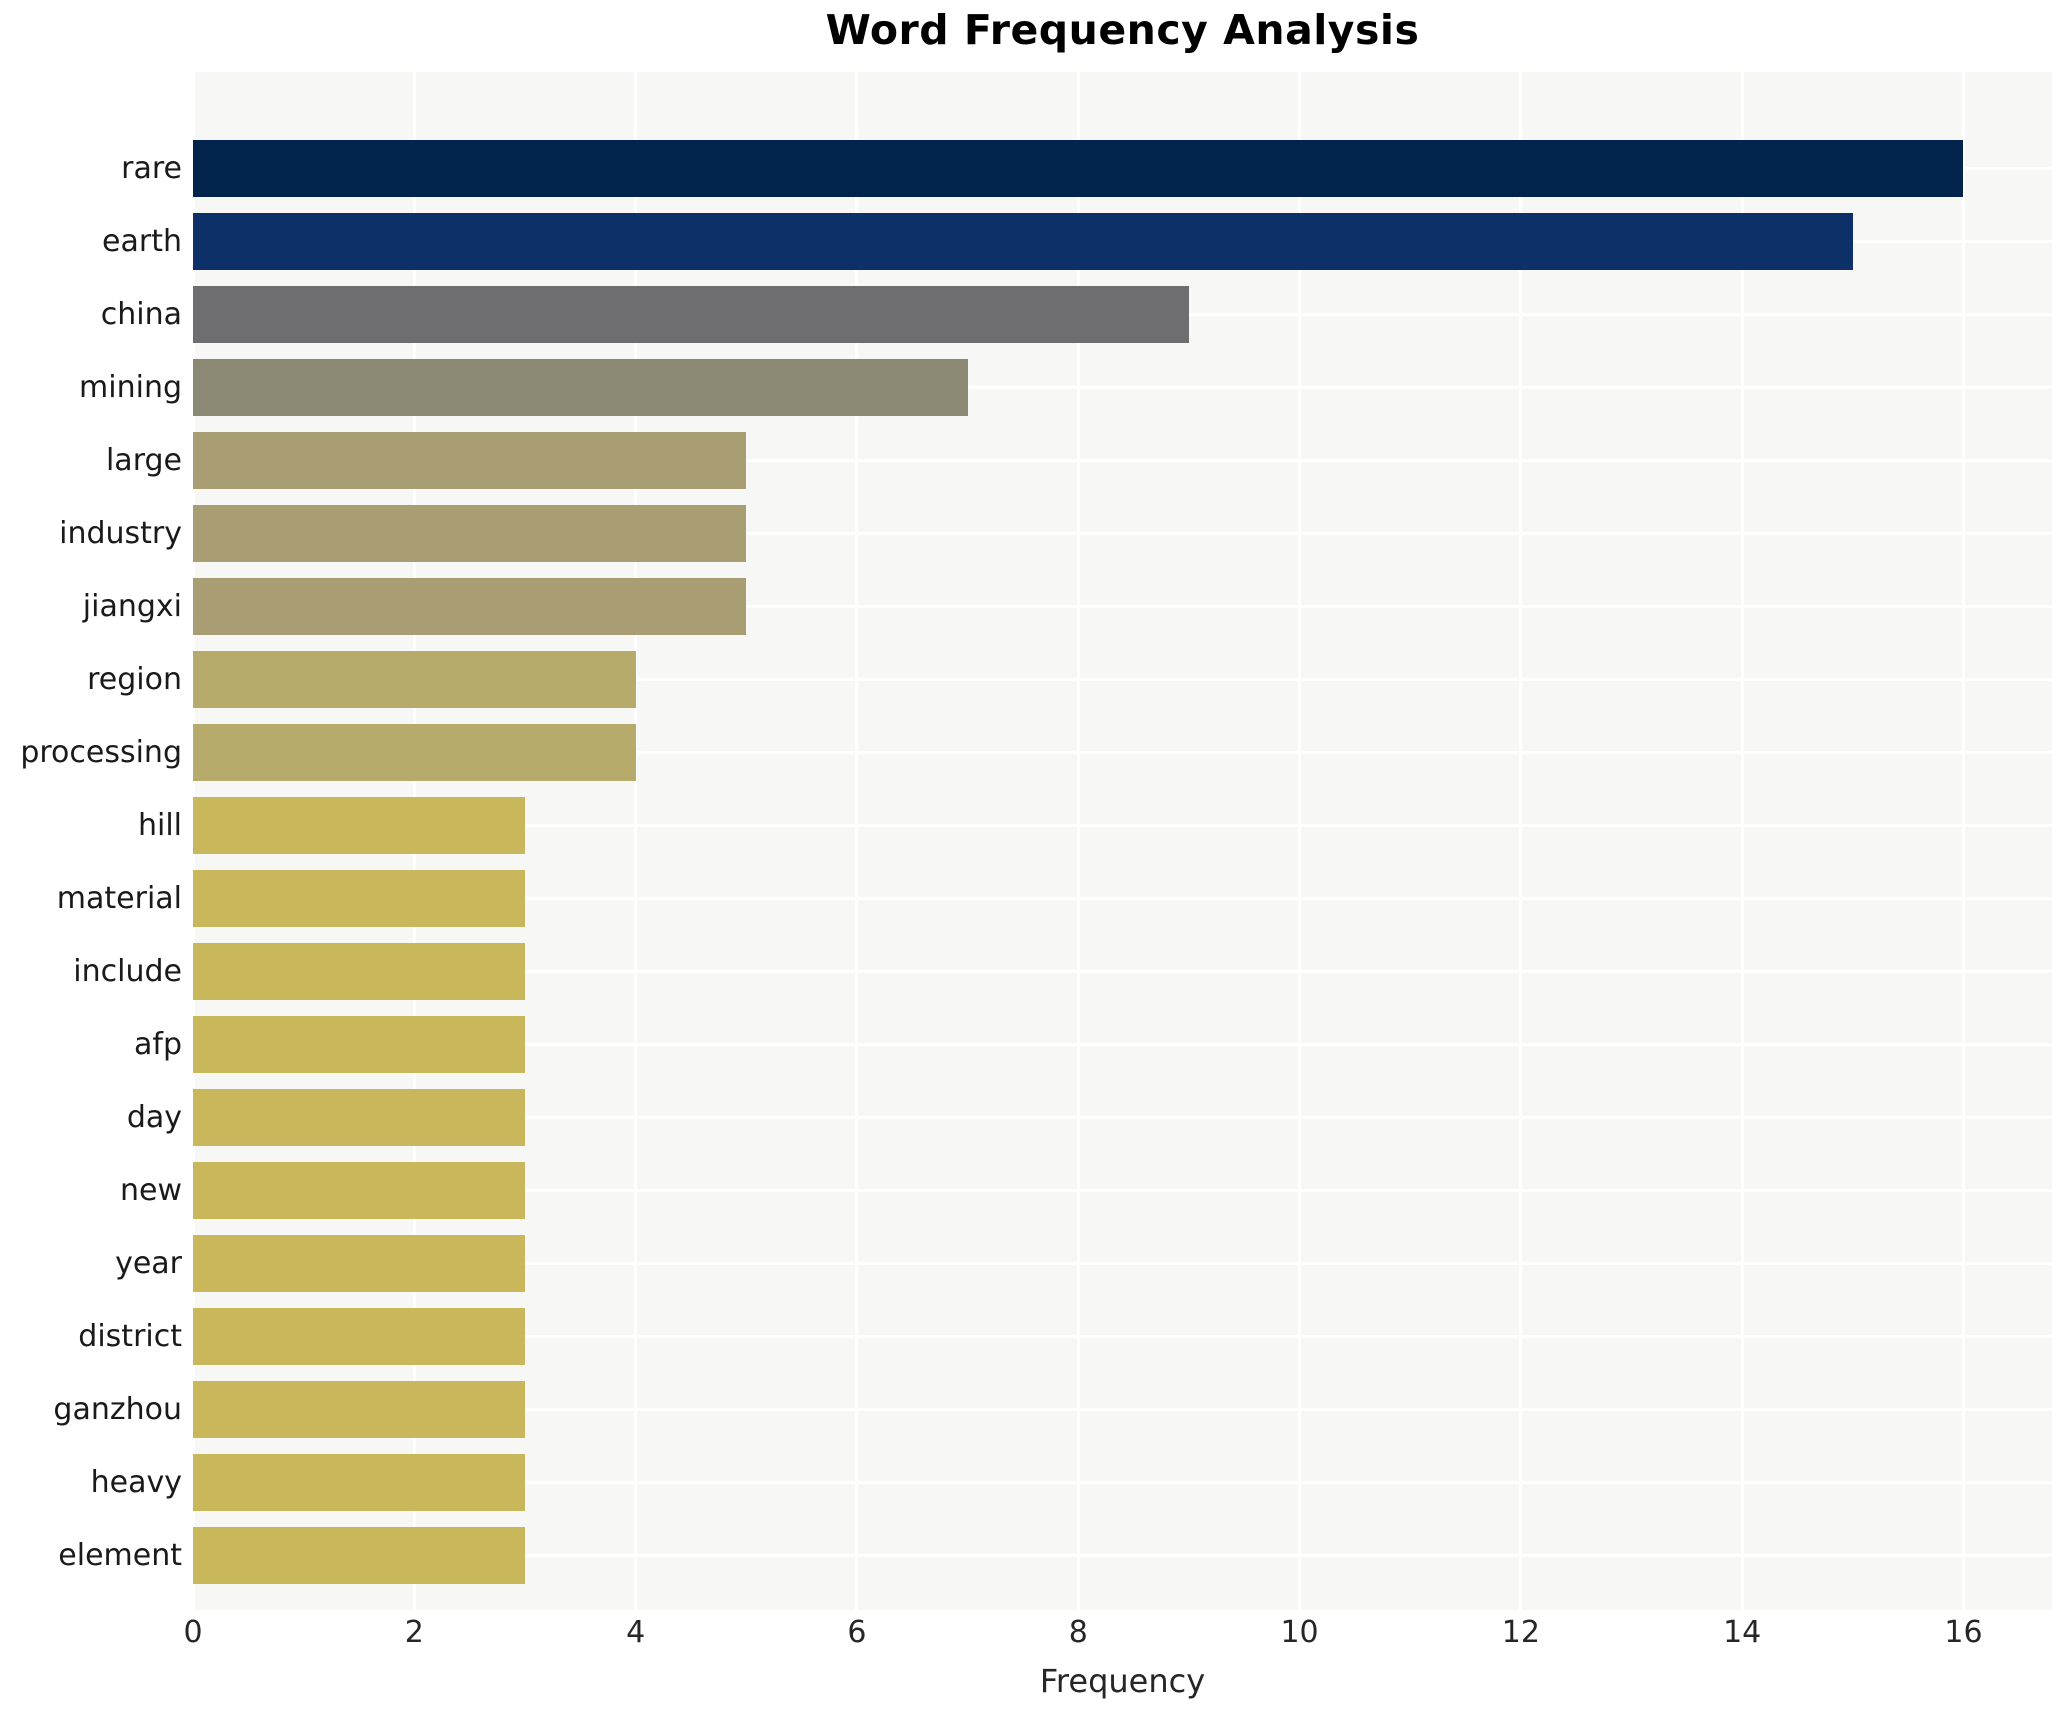 The height and width of the screenshot is (1710, 2070). I want to click on bar-row: large, so click(1079, 460).